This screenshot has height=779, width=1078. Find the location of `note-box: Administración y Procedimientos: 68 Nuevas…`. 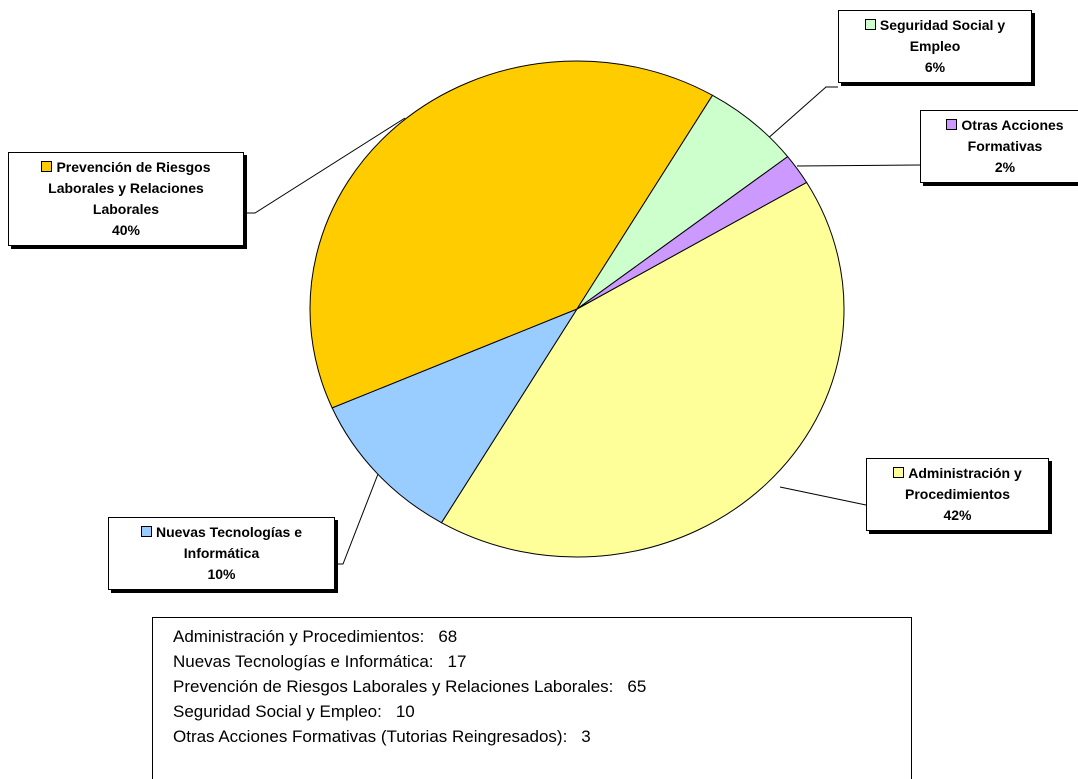

note-box: Administración y Procedimientos: 68 Nuevas… is located at coordinates (532, 698).